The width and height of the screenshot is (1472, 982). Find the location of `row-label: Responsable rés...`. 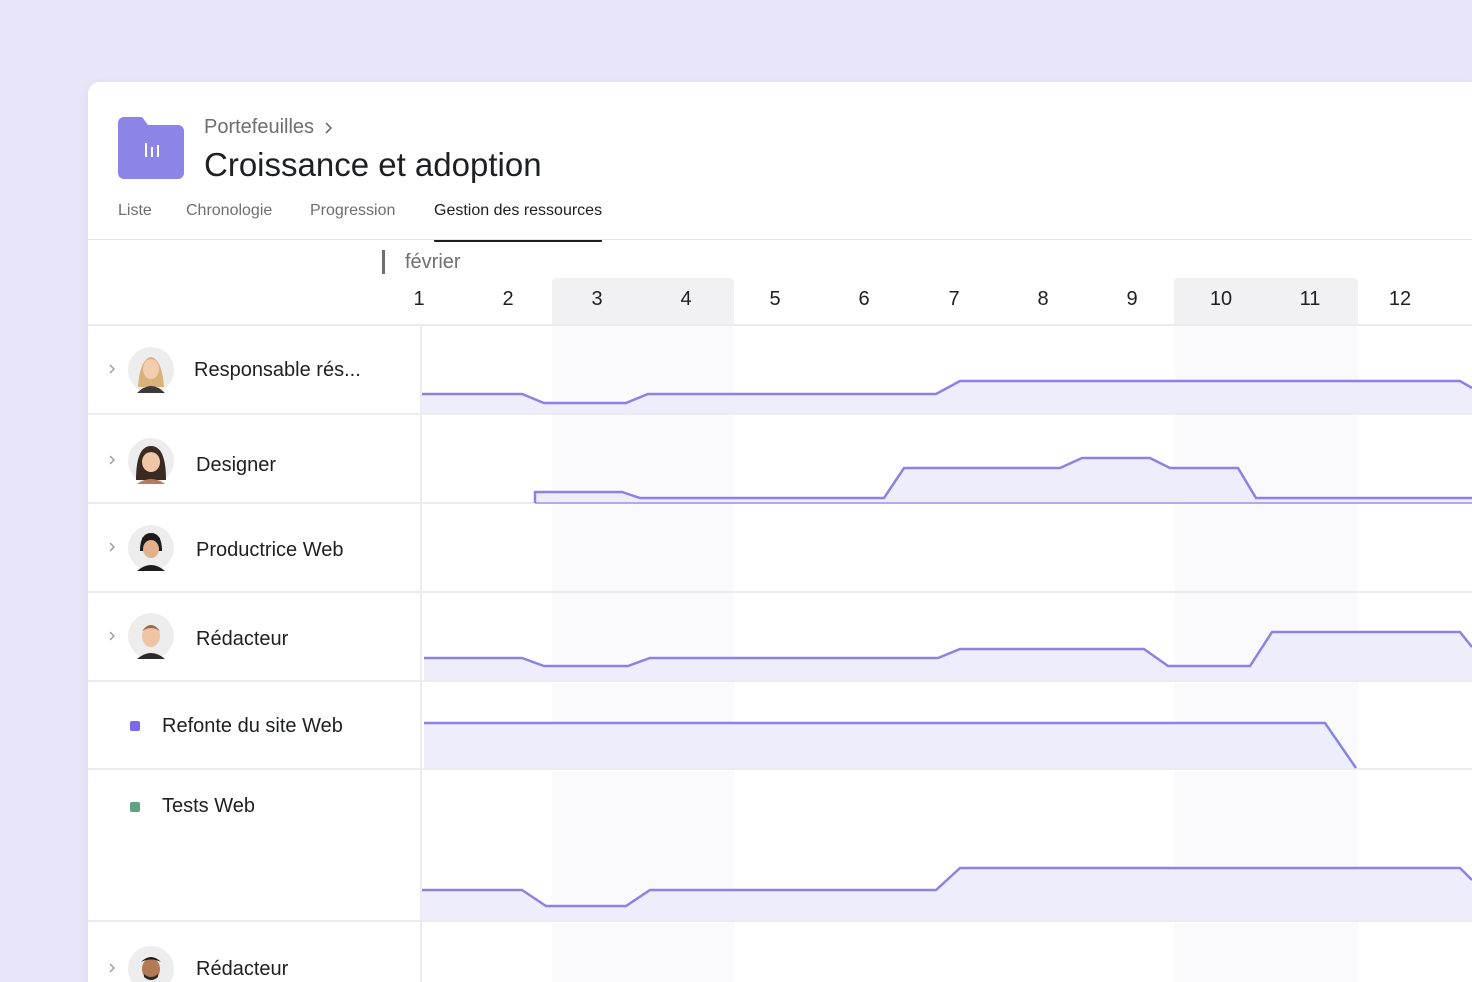

row-label: Responsable rés... is located at coordinates (277, 370).